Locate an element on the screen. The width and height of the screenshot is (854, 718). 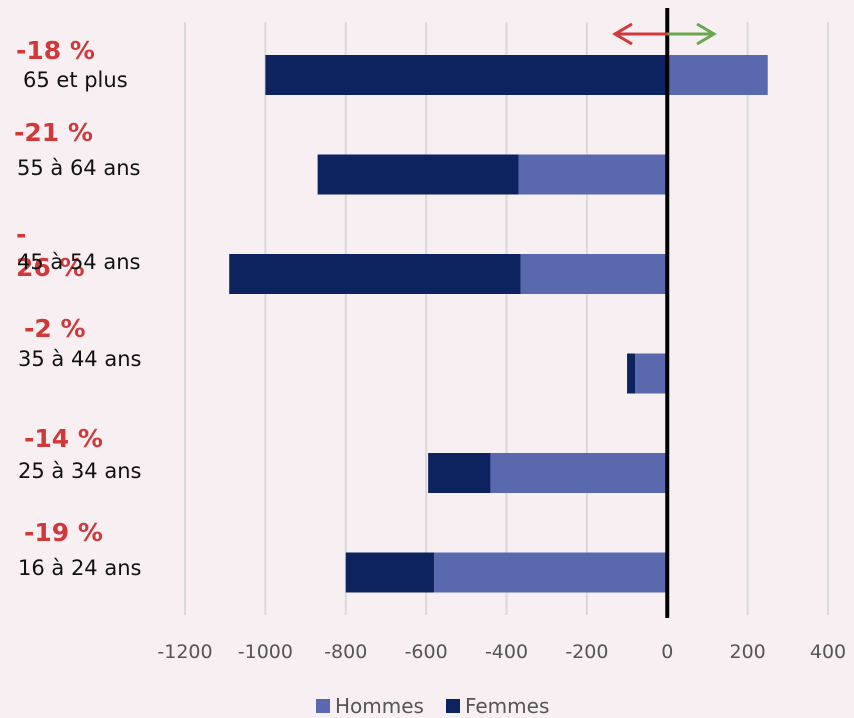
percent-label: -14 % is located at coordinates (63, 438).